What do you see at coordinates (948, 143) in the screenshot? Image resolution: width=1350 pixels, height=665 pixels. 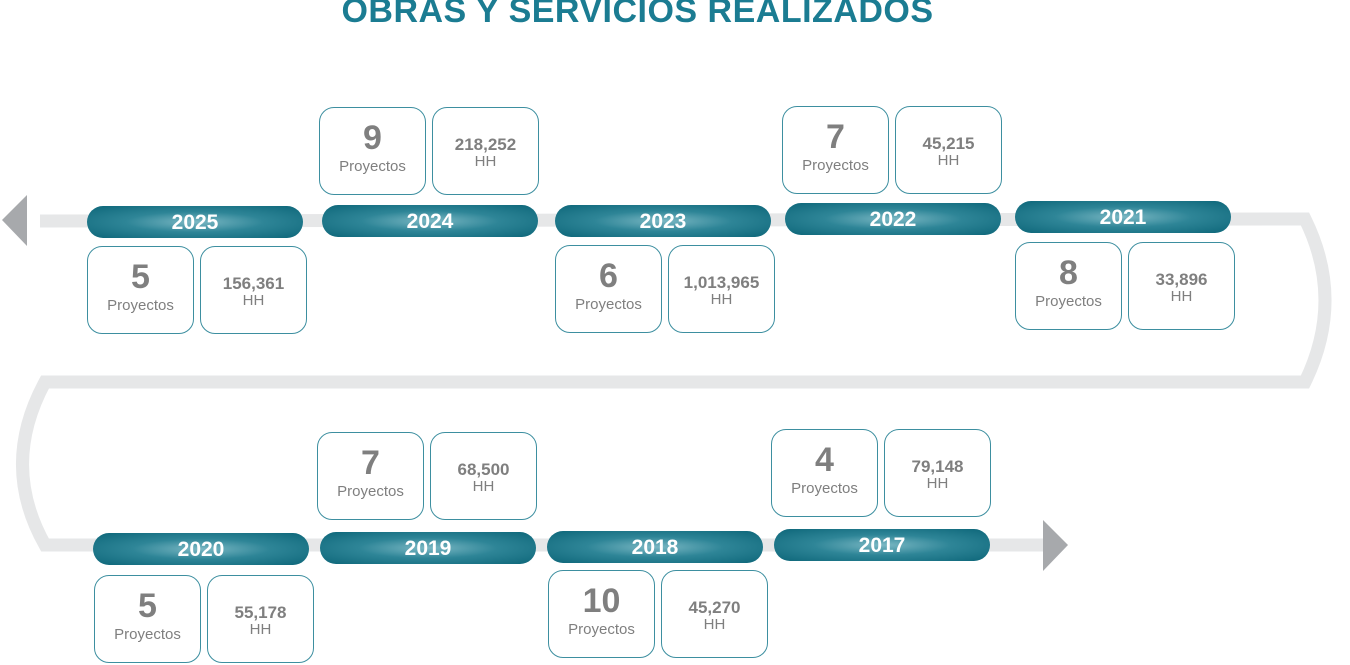 I see `hh-value: 45,215` at bounding box center [948, 143].